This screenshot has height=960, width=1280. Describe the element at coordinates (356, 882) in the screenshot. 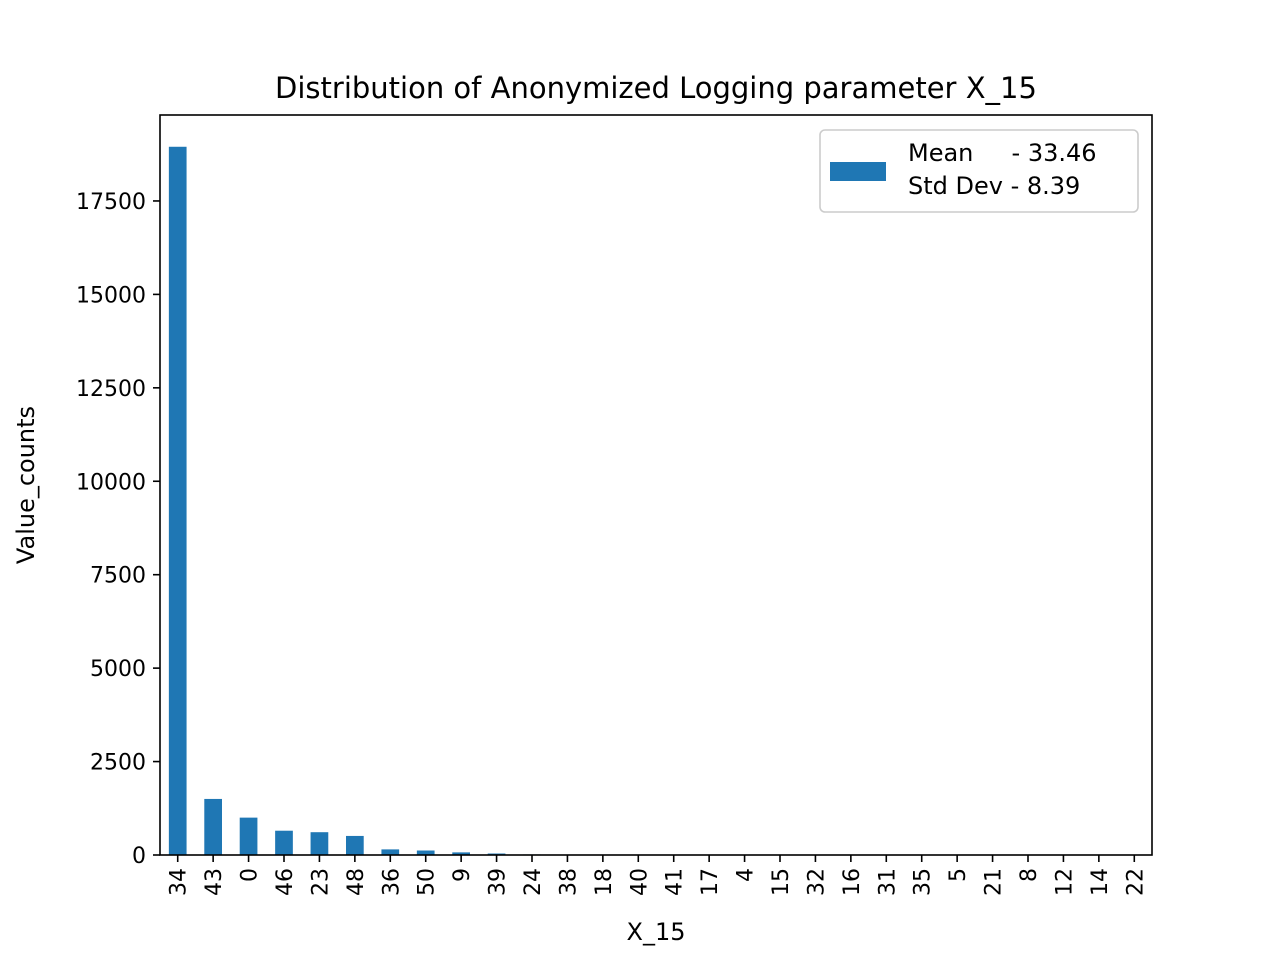

I see `x-tick-label-48: 48` at that location.